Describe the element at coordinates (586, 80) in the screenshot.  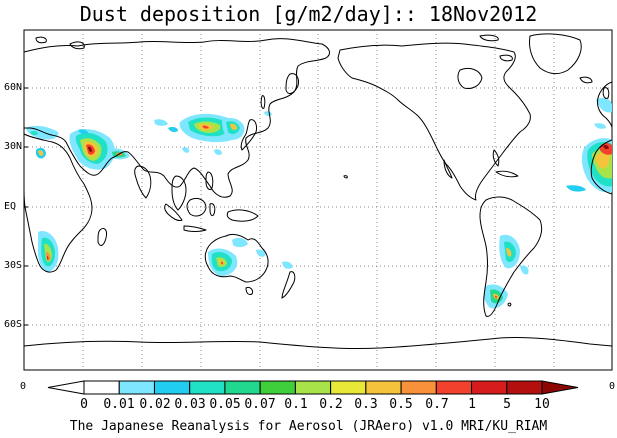
I see `coastline-iceland` at that location.